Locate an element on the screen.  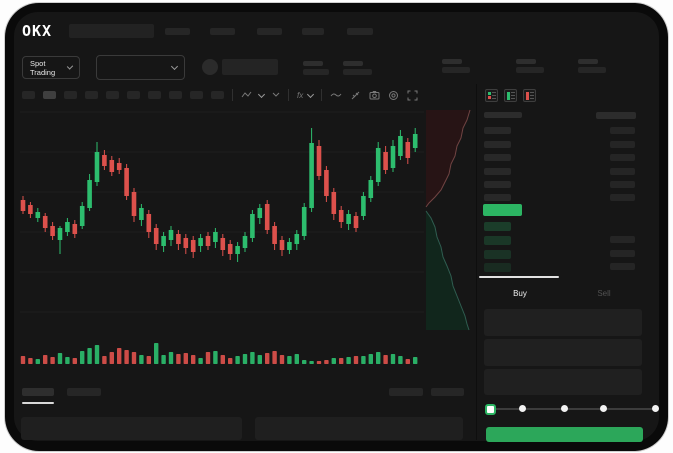
total-input is located at coordinates (563, 382).